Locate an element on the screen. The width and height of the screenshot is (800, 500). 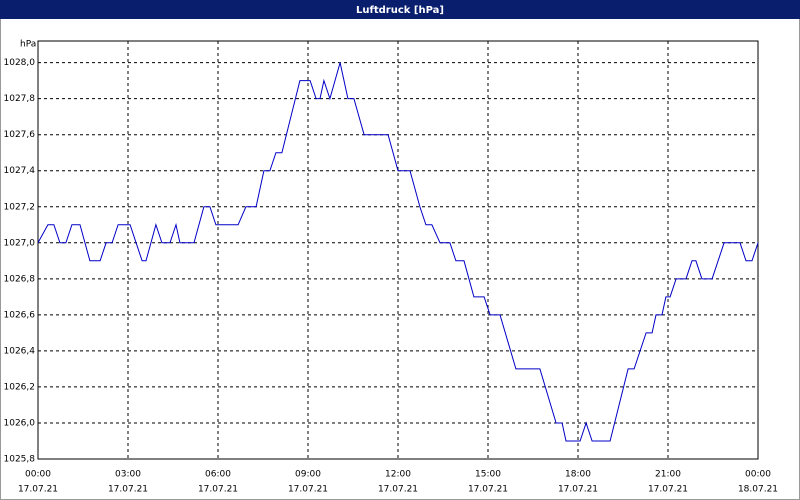
y-tick-label: 1027,4 is located at coordinates (20, 171).